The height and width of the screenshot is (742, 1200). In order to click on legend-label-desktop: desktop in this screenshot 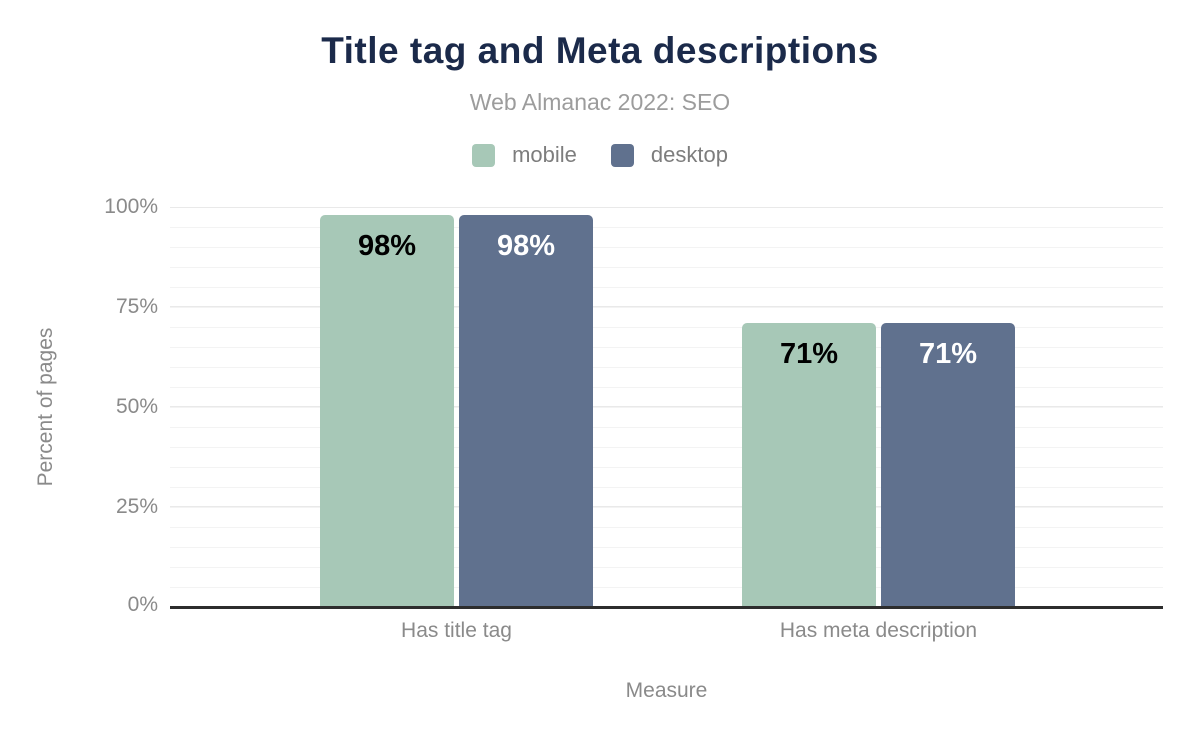, I will do `click(689, 154)`.